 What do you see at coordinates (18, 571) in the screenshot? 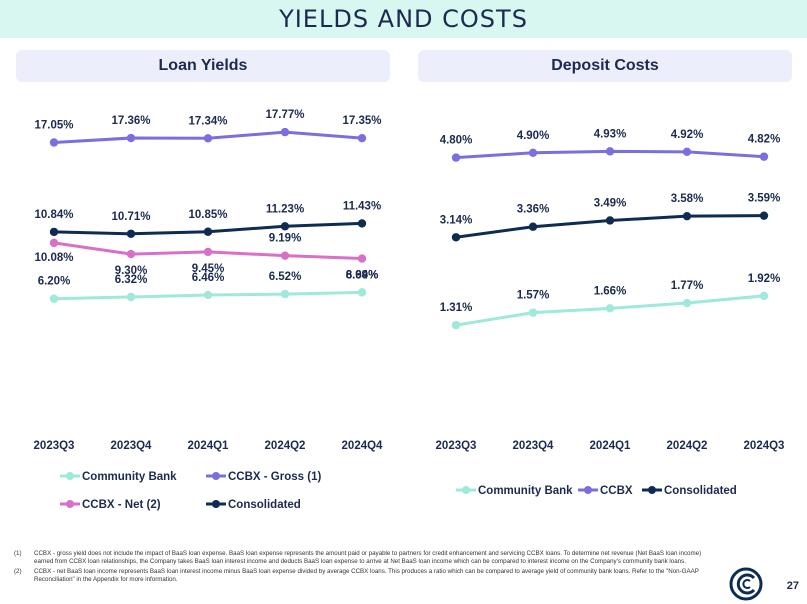
I see `footnote-number: (2)` at bounding box center [18, 571].